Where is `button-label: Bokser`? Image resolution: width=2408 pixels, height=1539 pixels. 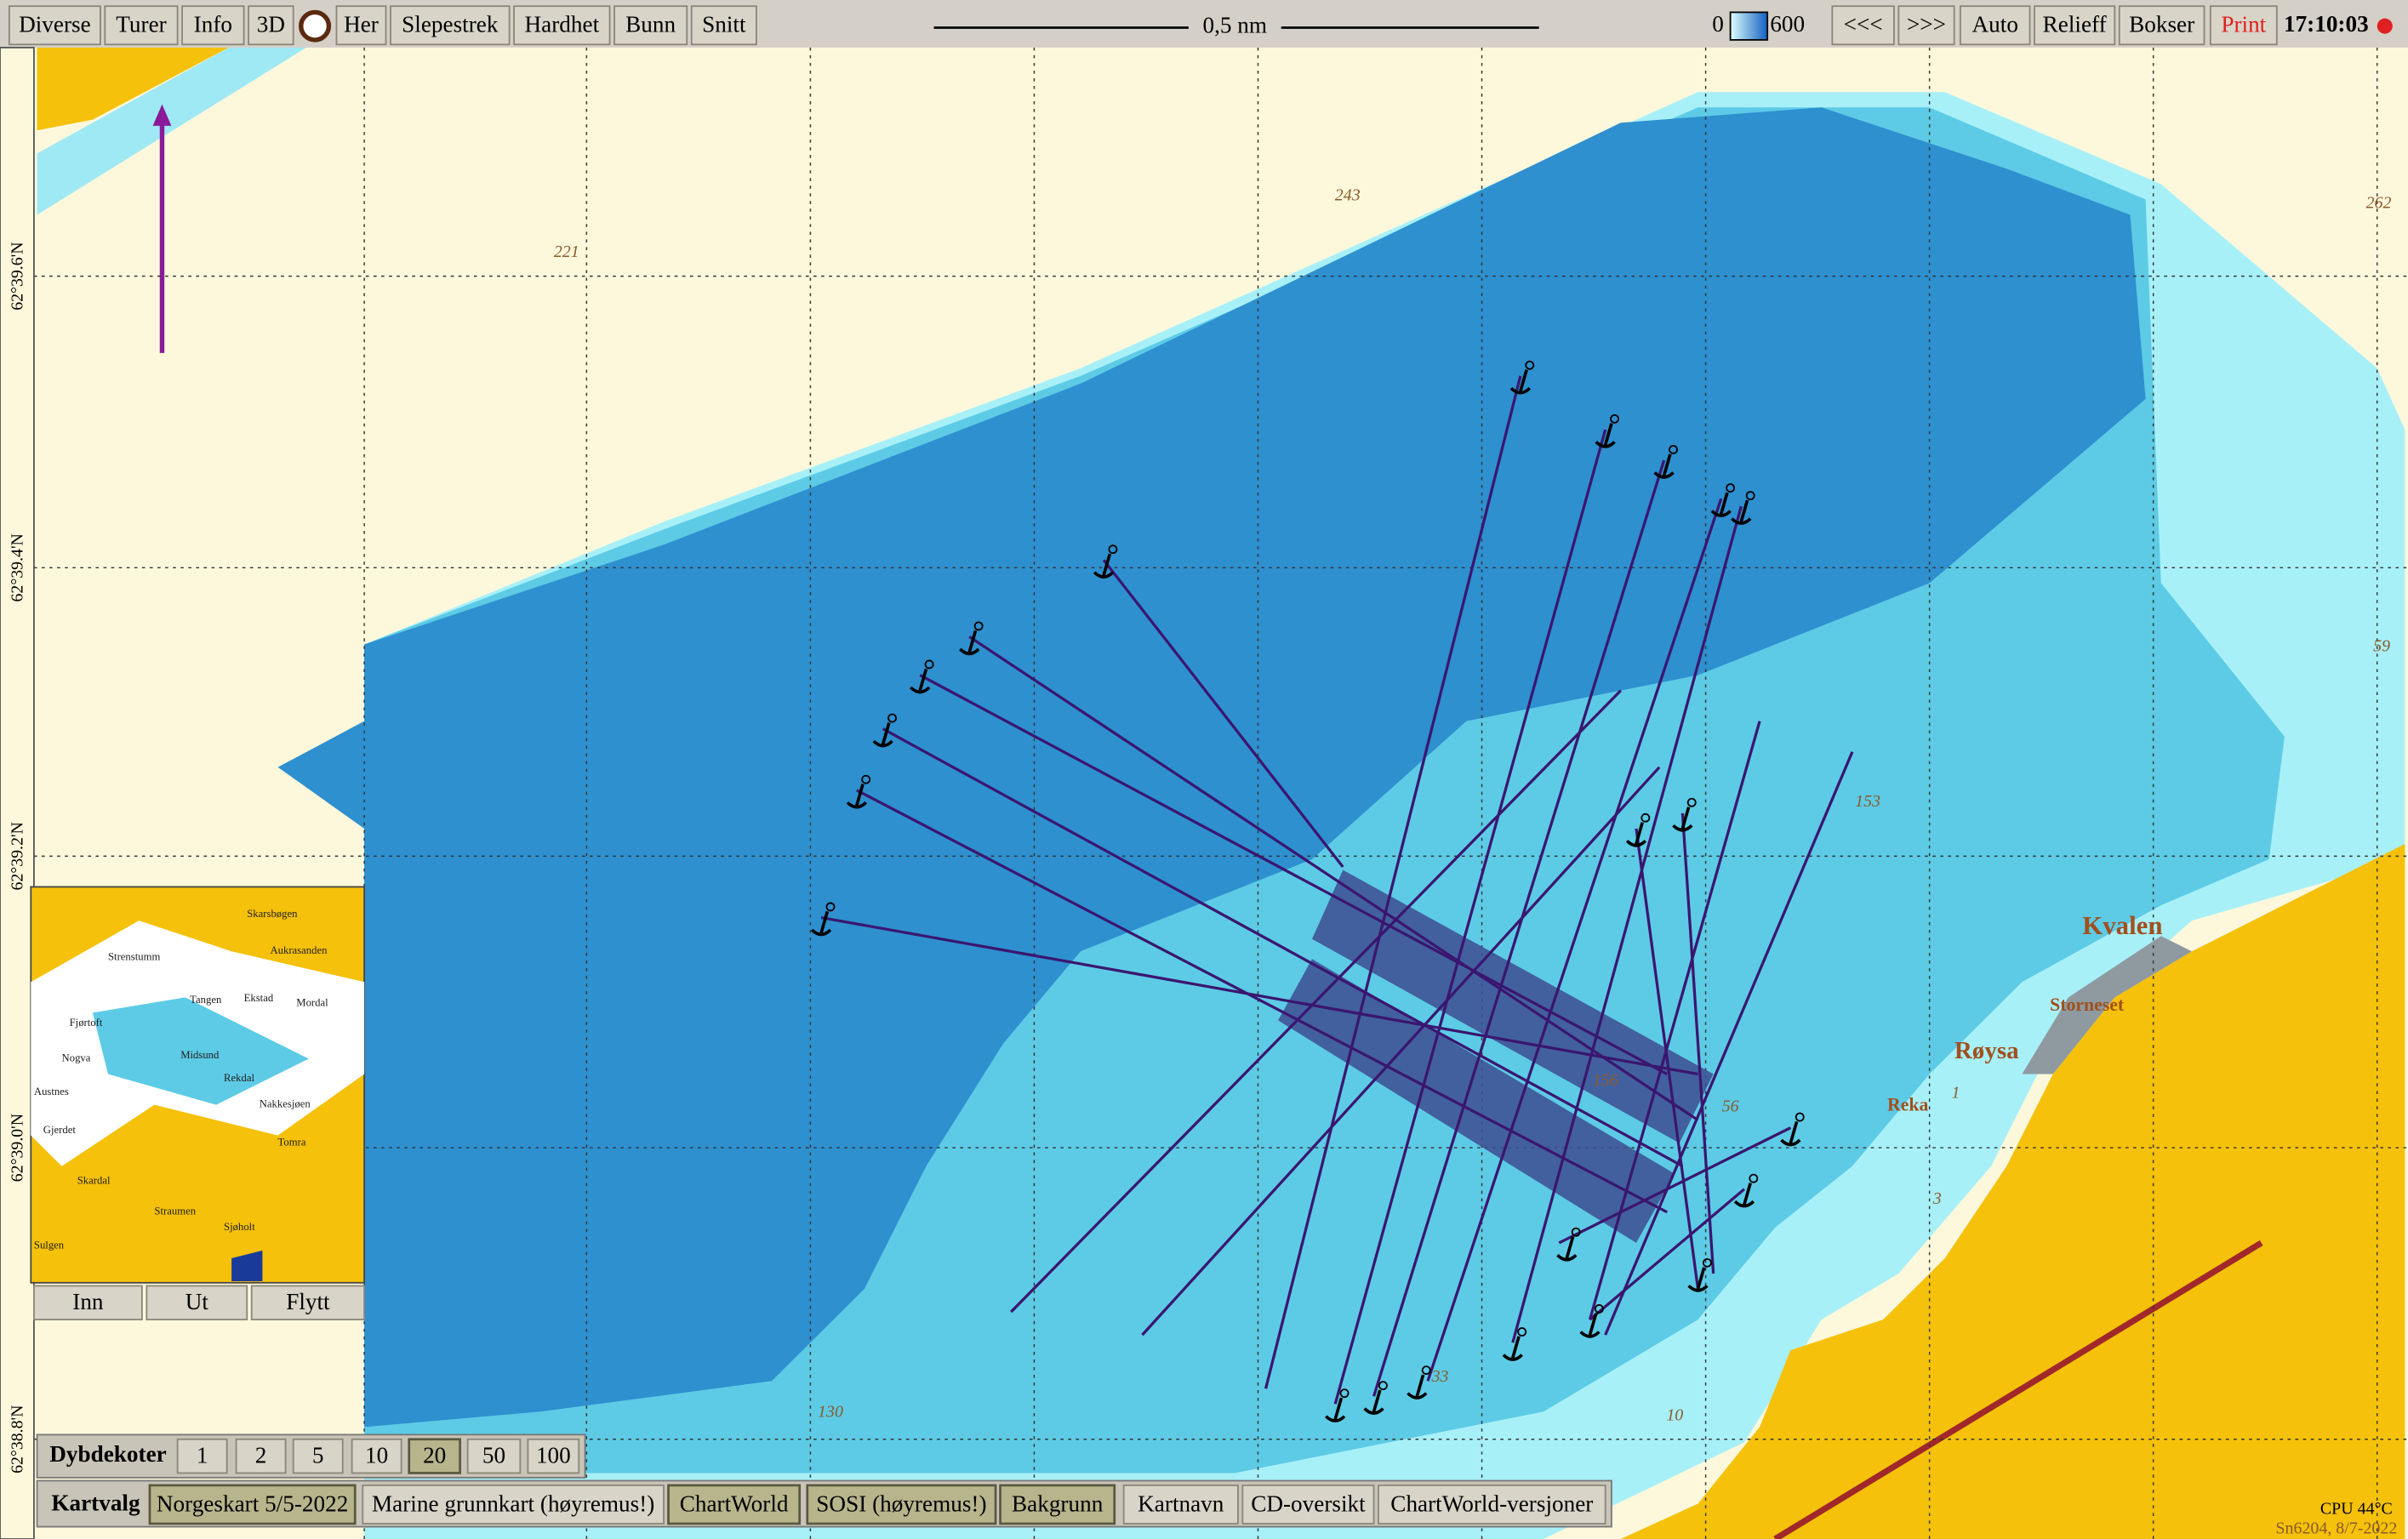
button-label: Bokser is located at coordinates (2161, 24).